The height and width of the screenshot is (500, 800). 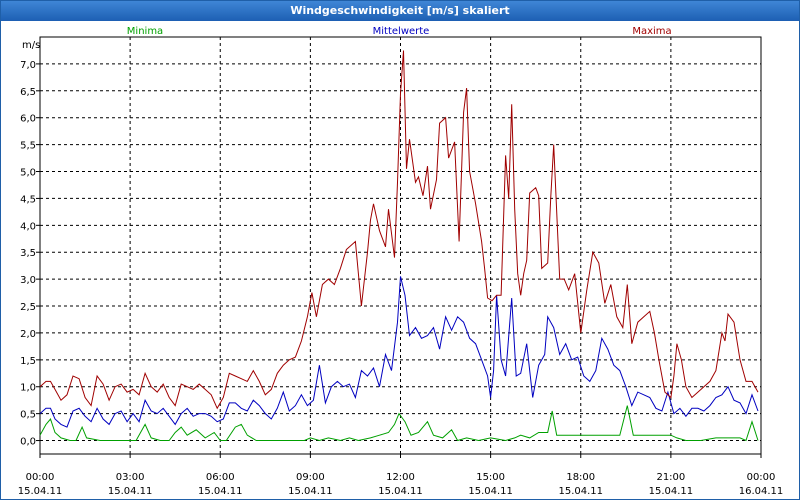 I want to click on legend-maxima: Maxima, so click(x=651, y=31).